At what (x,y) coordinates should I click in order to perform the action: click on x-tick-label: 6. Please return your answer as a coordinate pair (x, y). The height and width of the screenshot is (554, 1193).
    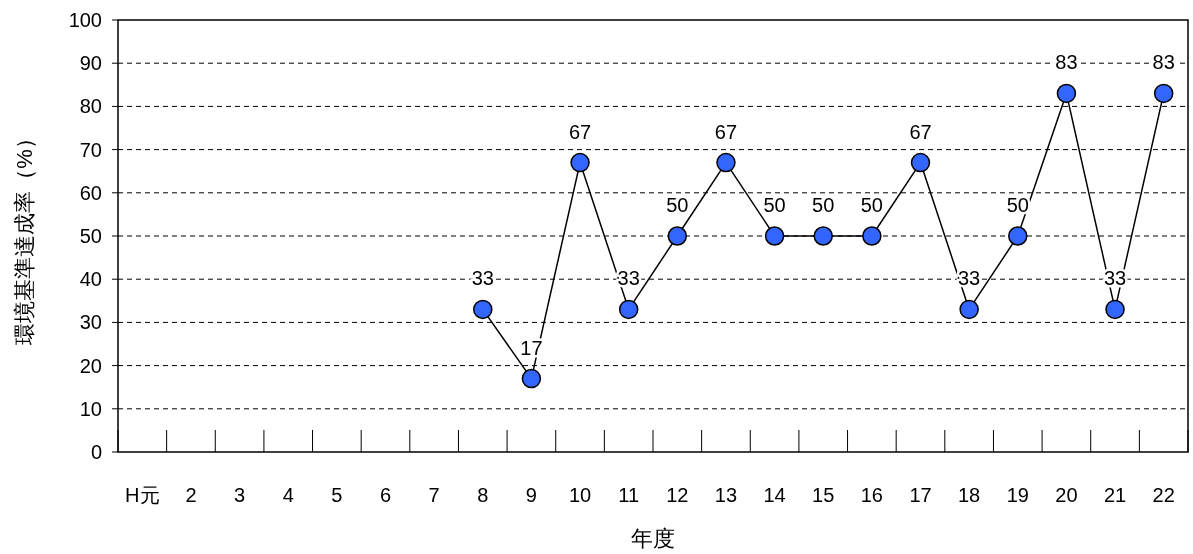
    Looking at the image, I should click on (385, 495).